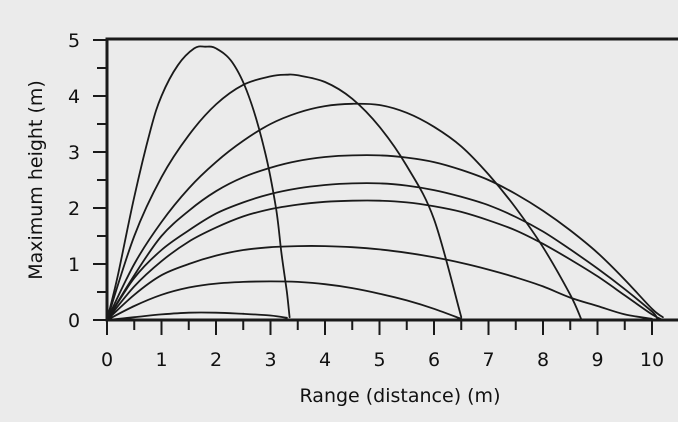 This screenshot has height=422, width=678. Describe the element at coordinates (434, 360) in the screenshot. I see `x-tick-label: 6` at that location.